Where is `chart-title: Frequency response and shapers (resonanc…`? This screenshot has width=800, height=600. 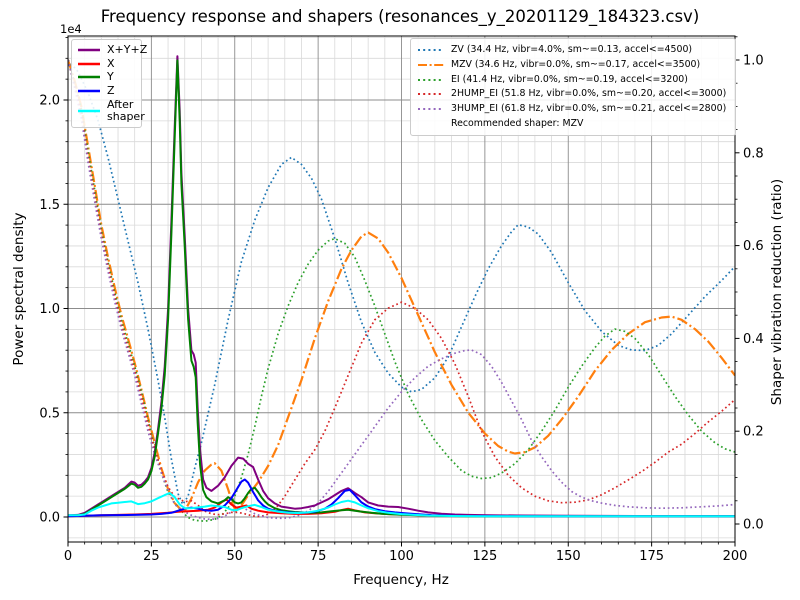
chart-title: Frequency response and shapers (resonanc… is located at coordinates (400, 16).